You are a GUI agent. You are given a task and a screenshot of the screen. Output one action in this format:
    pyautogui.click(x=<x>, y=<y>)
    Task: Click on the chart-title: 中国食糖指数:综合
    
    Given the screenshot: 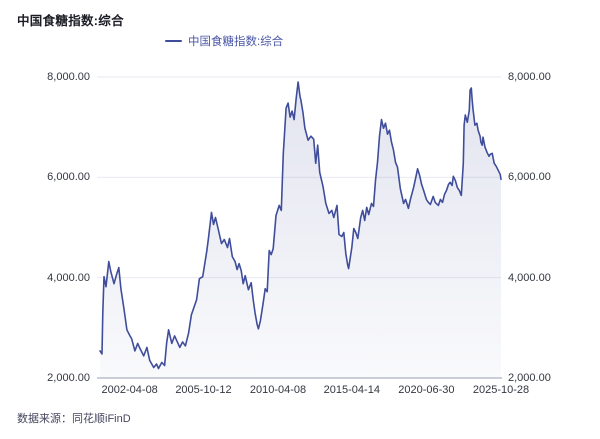 What is the action you would take?
    pyautogui.click(x=70, y=21)
    